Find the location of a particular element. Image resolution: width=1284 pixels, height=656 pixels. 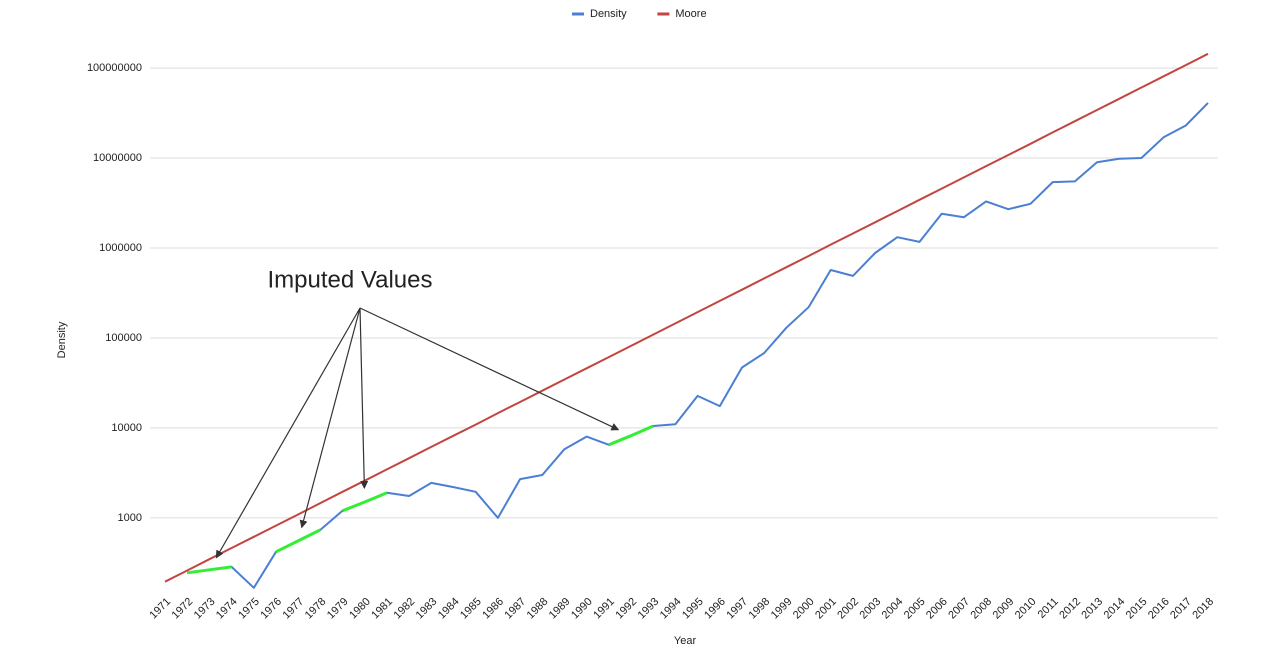

x-tick-label: 1981 is located at coordinates (382, 609).